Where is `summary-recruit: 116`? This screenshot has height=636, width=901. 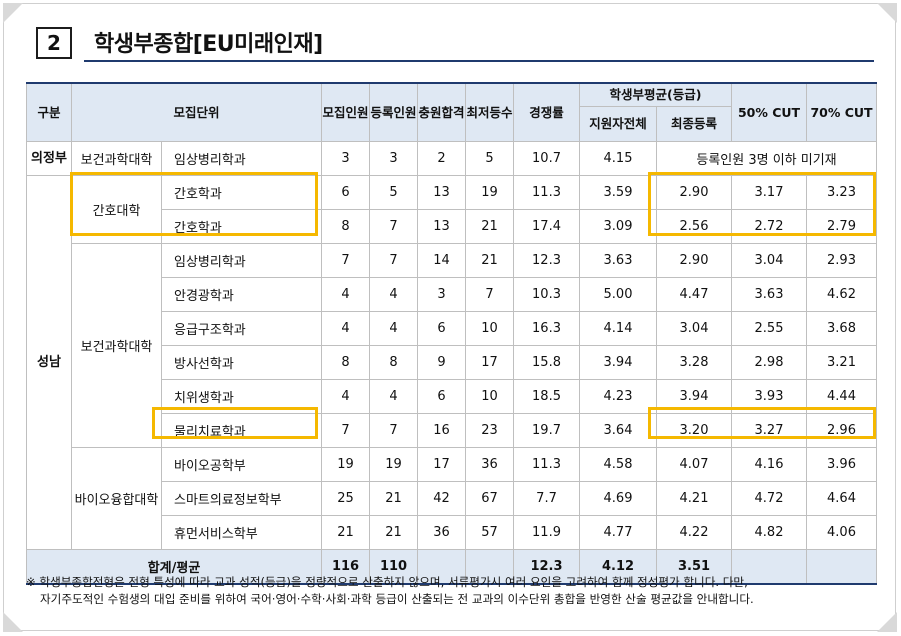 summary-recruit: 116 is located at coordinates (346, 567).